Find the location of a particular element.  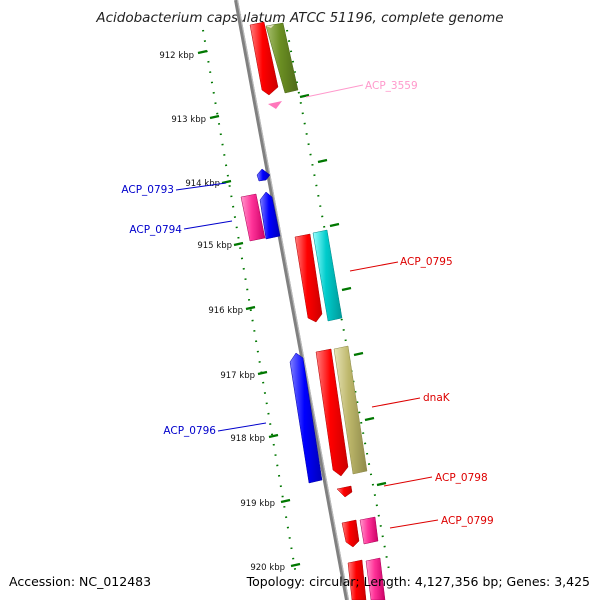

gene-label-acp-3559: ACP_3559 is located at coordinates (391, 86).